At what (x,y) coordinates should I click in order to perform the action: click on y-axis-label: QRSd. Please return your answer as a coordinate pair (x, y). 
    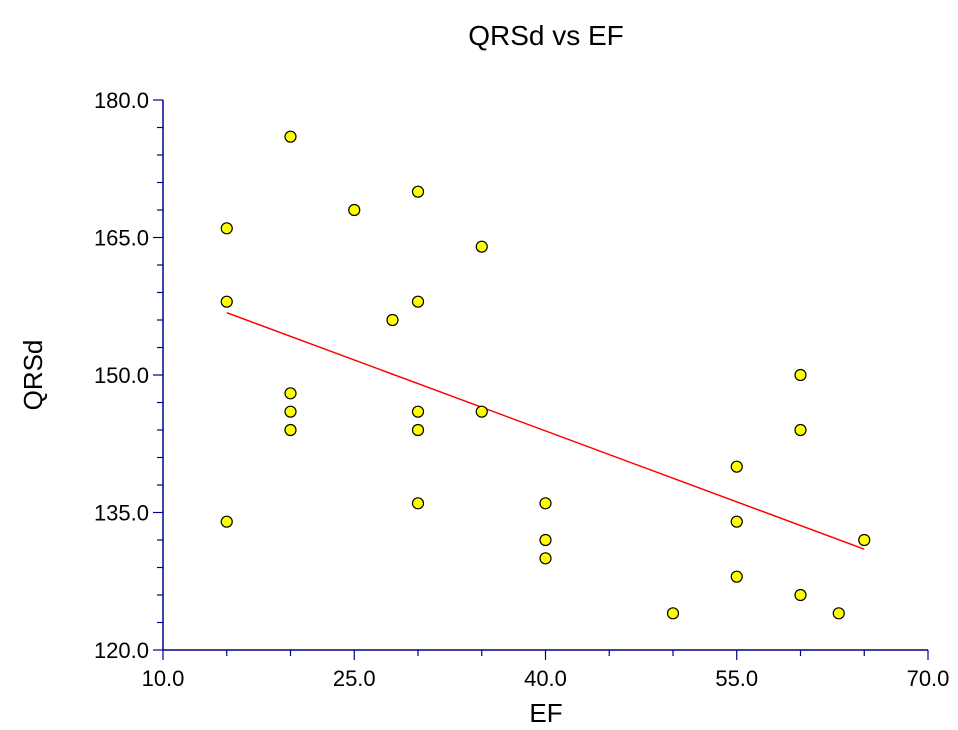
    Looking at the image, I should click on (33, 375).